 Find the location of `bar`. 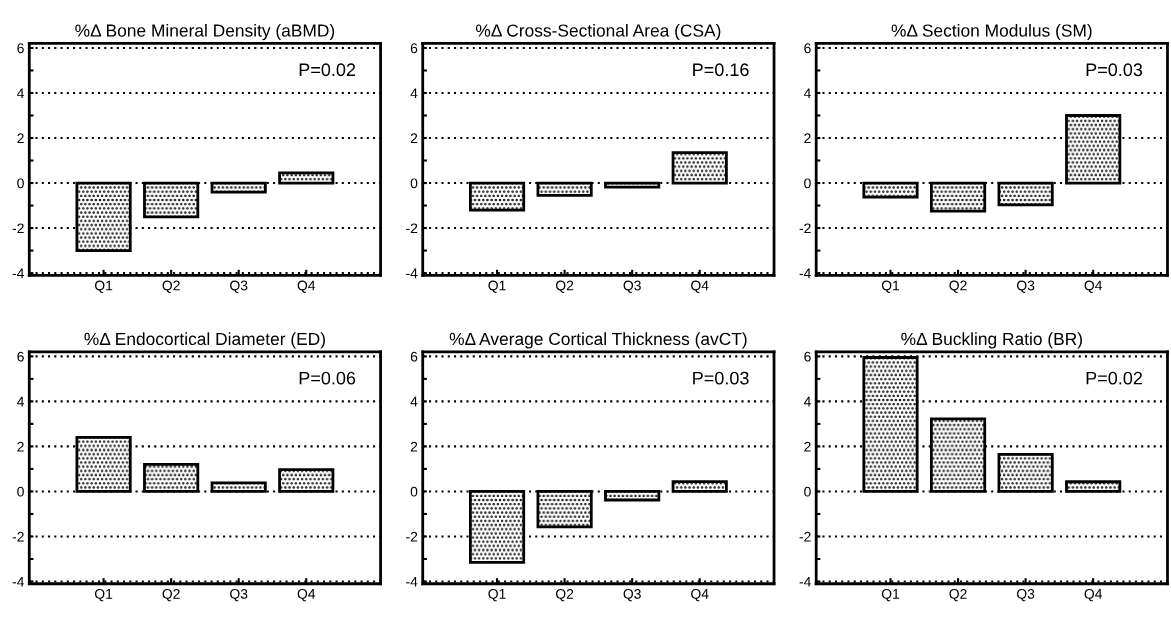

bar is located at coordinates (306, 480).